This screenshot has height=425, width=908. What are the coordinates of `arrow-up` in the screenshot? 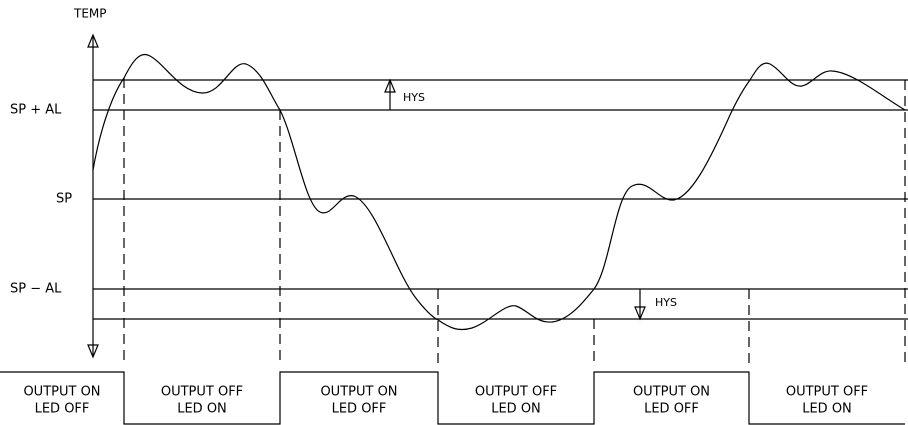 It's located at (93, 40).